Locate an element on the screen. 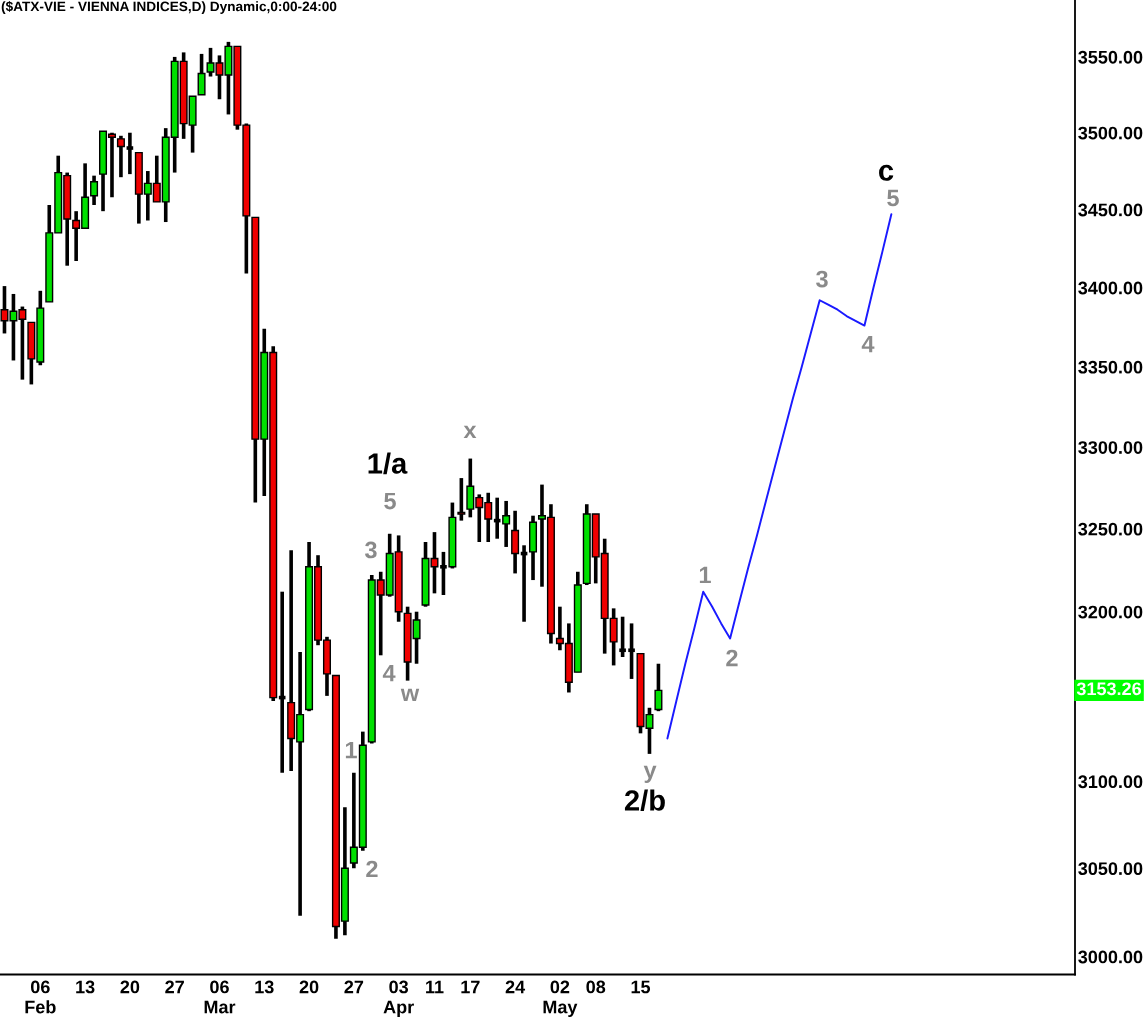 The width and height of the screenshot is (1147, 1021). x-tick-label: 06 Mar is located at coordinates (220, 997).